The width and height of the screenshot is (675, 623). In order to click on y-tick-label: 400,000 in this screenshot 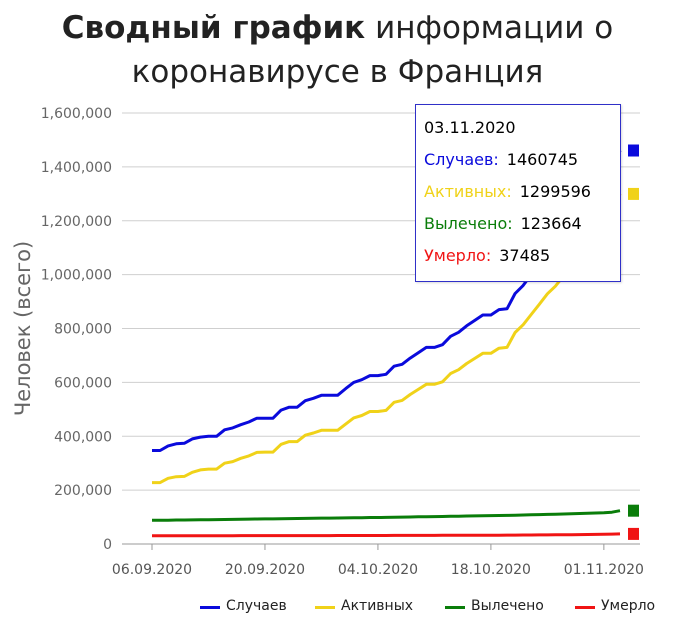, I will do `click(83, 437)`.